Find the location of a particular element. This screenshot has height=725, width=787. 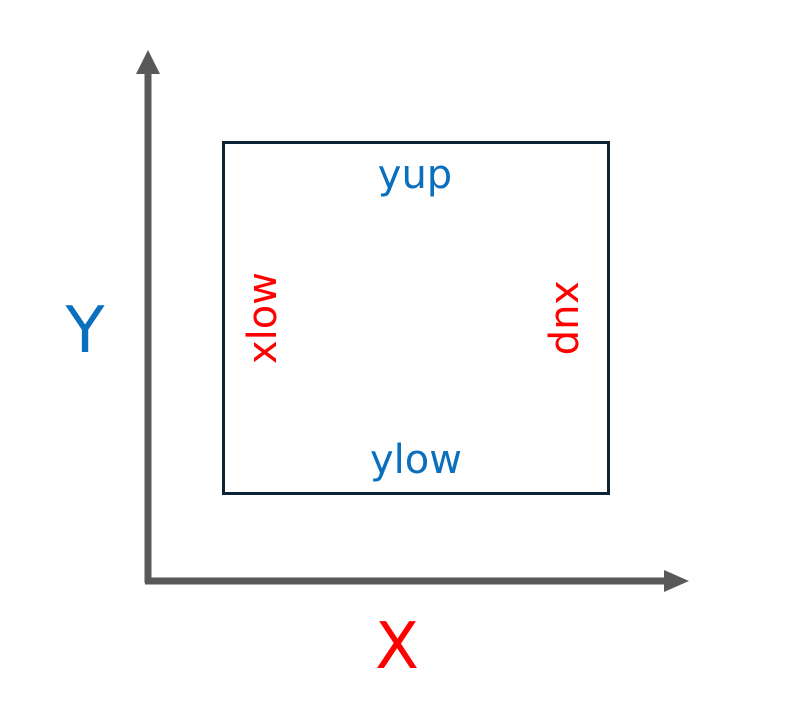

box-left-label: xlow is located at coordinates (263, 318).